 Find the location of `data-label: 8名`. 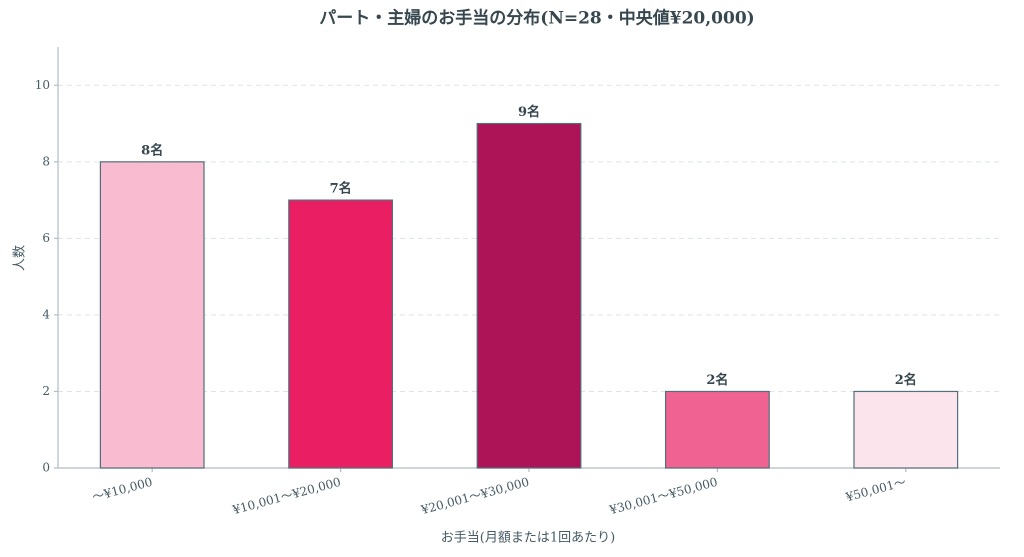

data-label: 8名 is located at coordinates (152, 150).